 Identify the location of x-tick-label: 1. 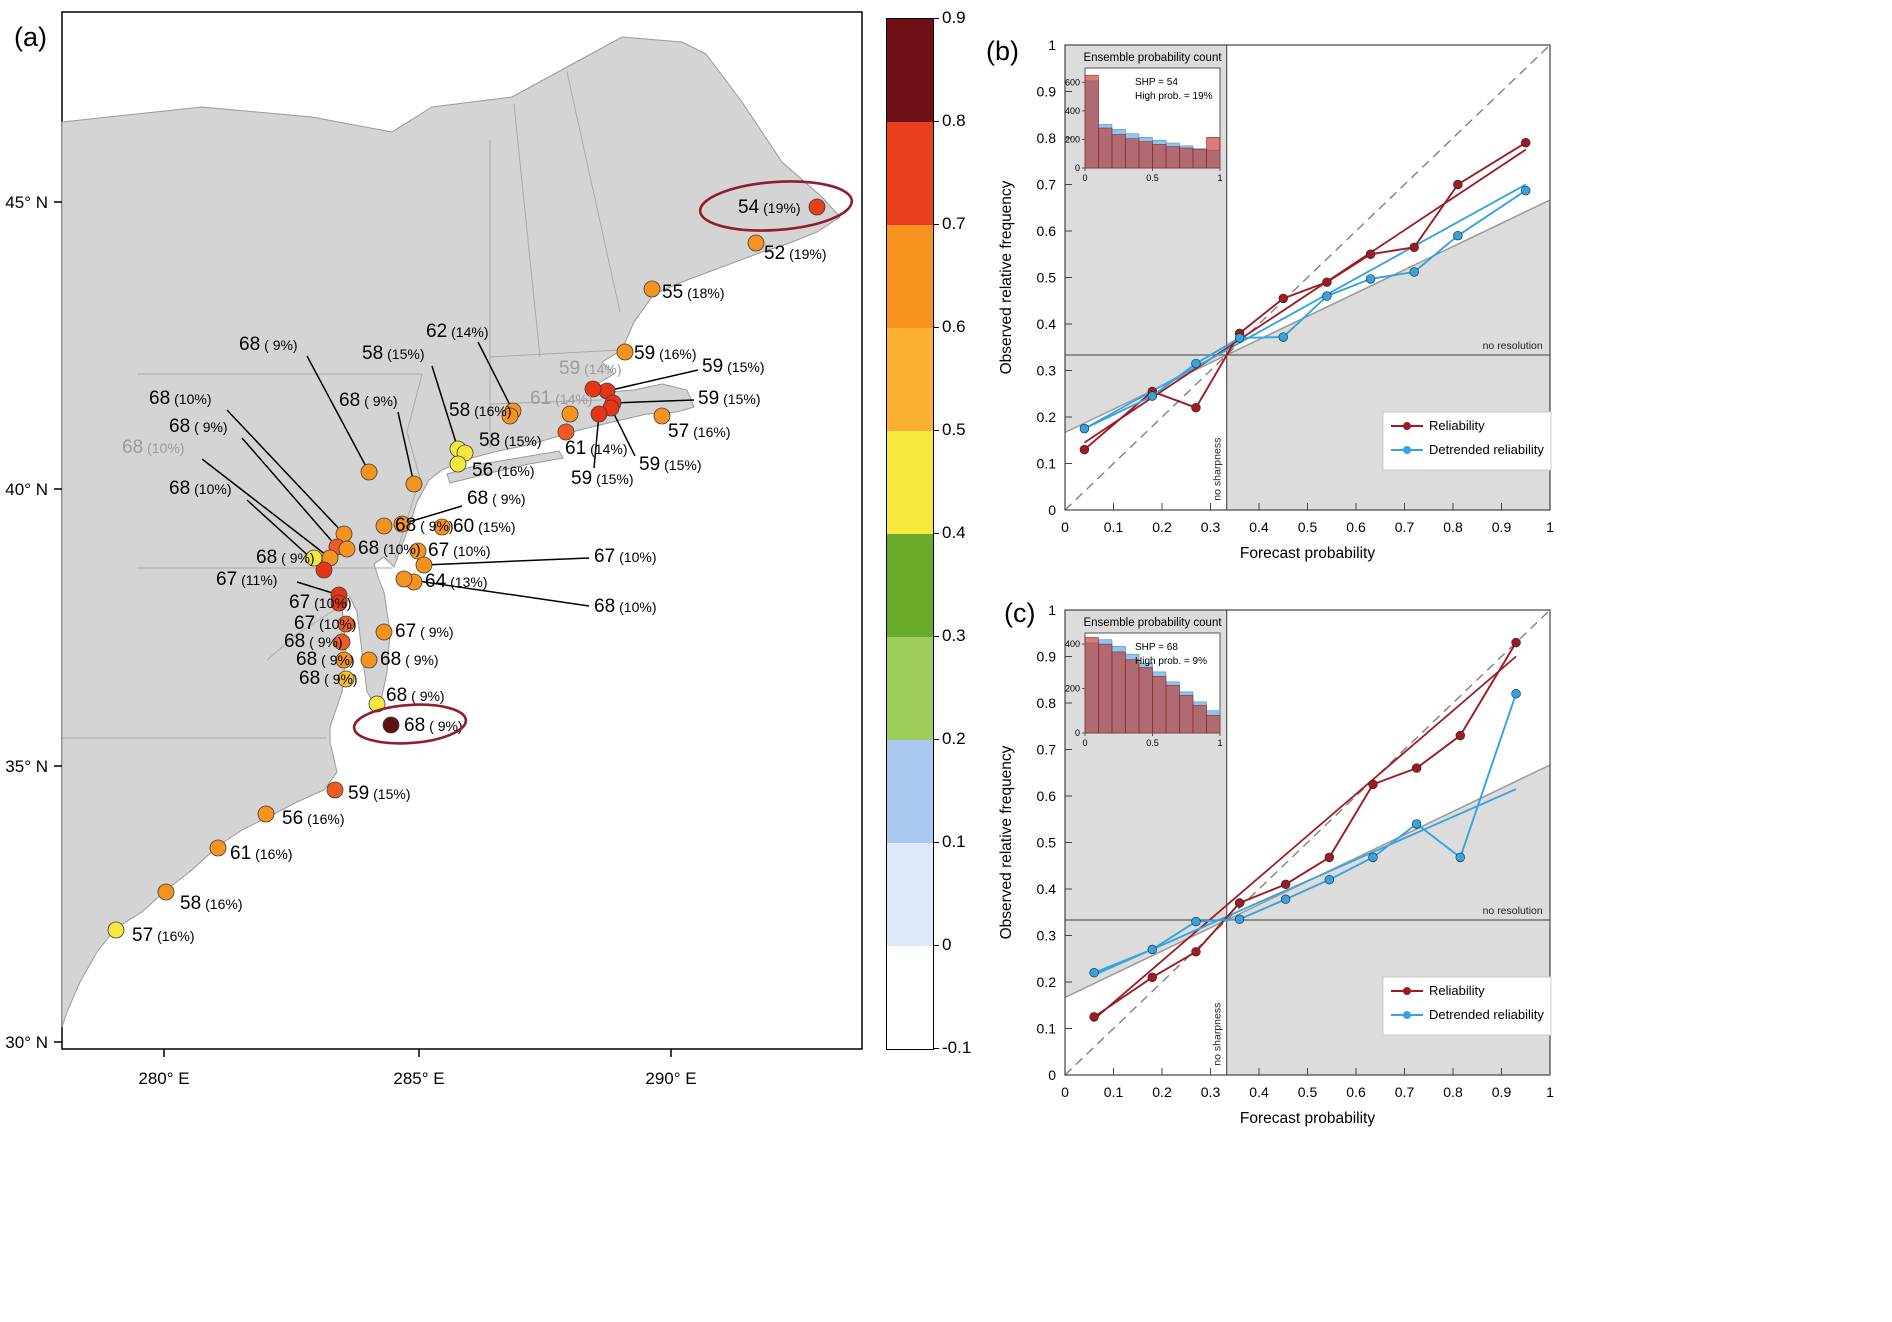
(1550, 527).